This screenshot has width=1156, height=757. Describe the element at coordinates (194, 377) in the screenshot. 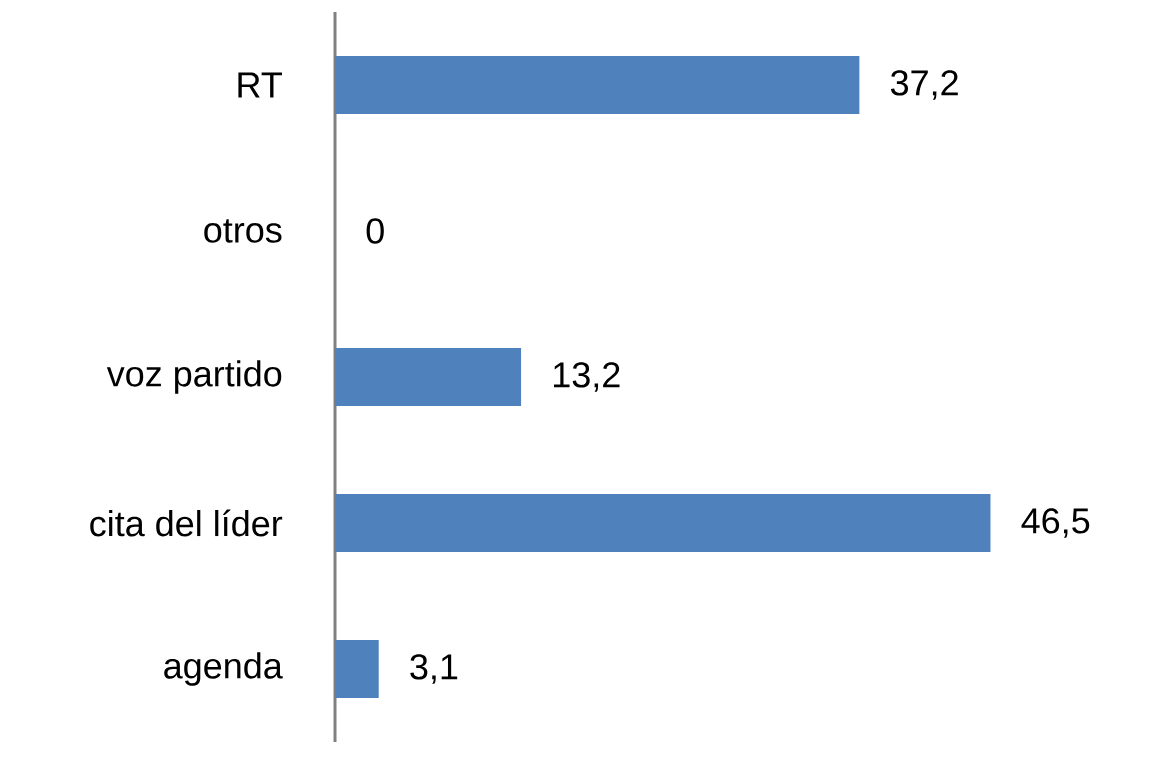

I see `y-tick-label: voz partido` at that location.